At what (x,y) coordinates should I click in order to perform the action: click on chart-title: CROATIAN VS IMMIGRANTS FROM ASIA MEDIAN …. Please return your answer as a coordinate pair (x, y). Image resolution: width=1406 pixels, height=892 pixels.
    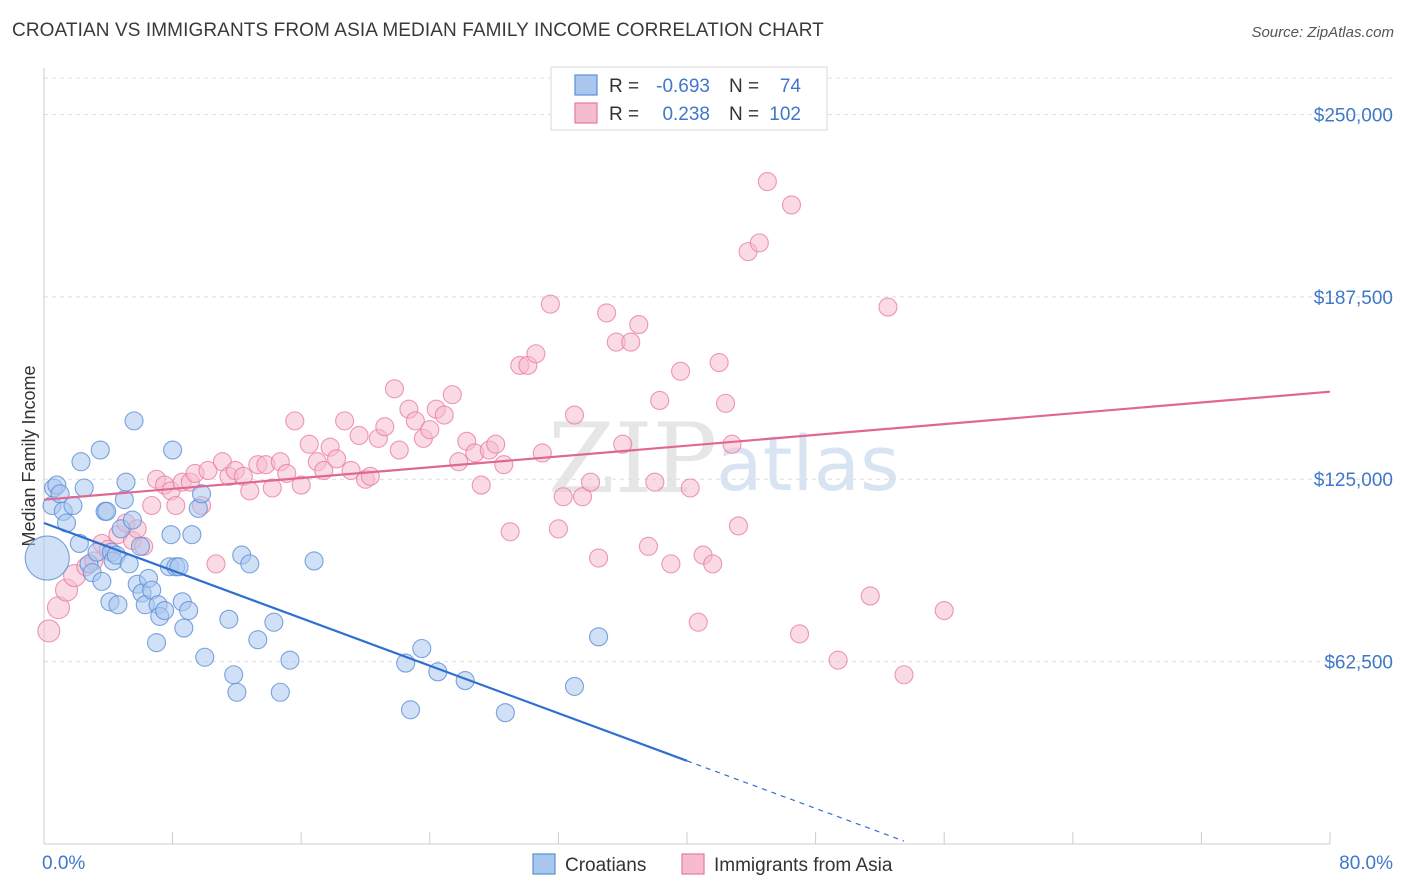
    Looking at the image, I should click on (418, 30).